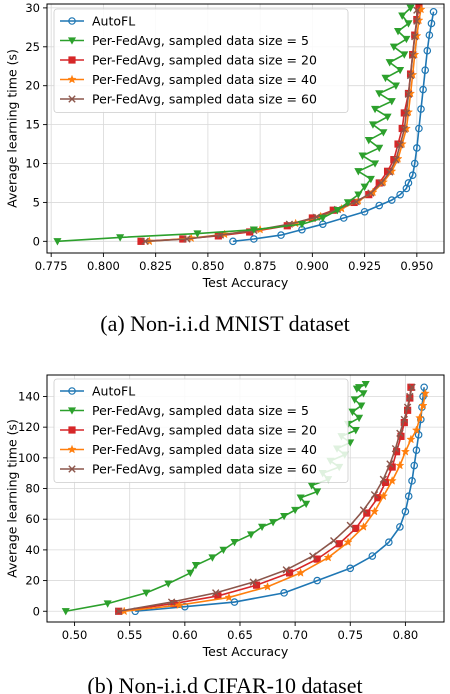  Describe the element at coordinates (188, 430) in the screenshot. I see `legend-item: Per-FedAvg, sampled data size = 20` at that location.